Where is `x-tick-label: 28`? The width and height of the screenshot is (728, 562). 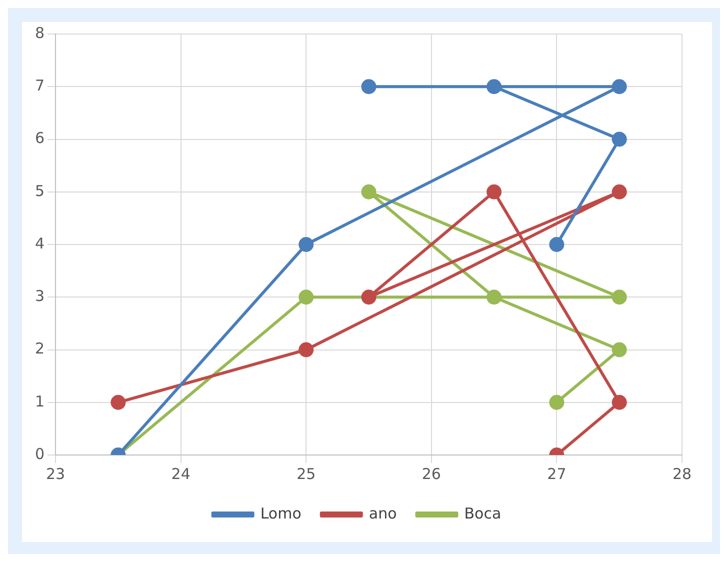
x-tick-label: 28 is located at coordinates (682, 473).